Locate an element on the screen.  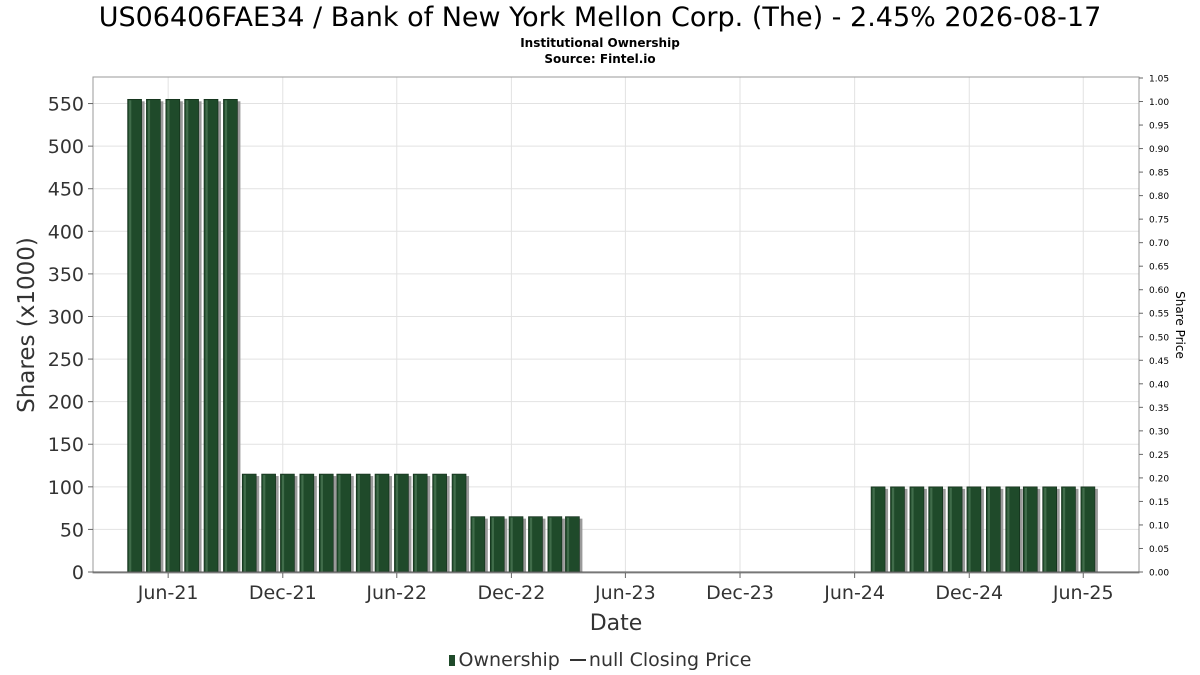
legend-item-closing-price: null Closing Price is located at coordinates (659, 659).